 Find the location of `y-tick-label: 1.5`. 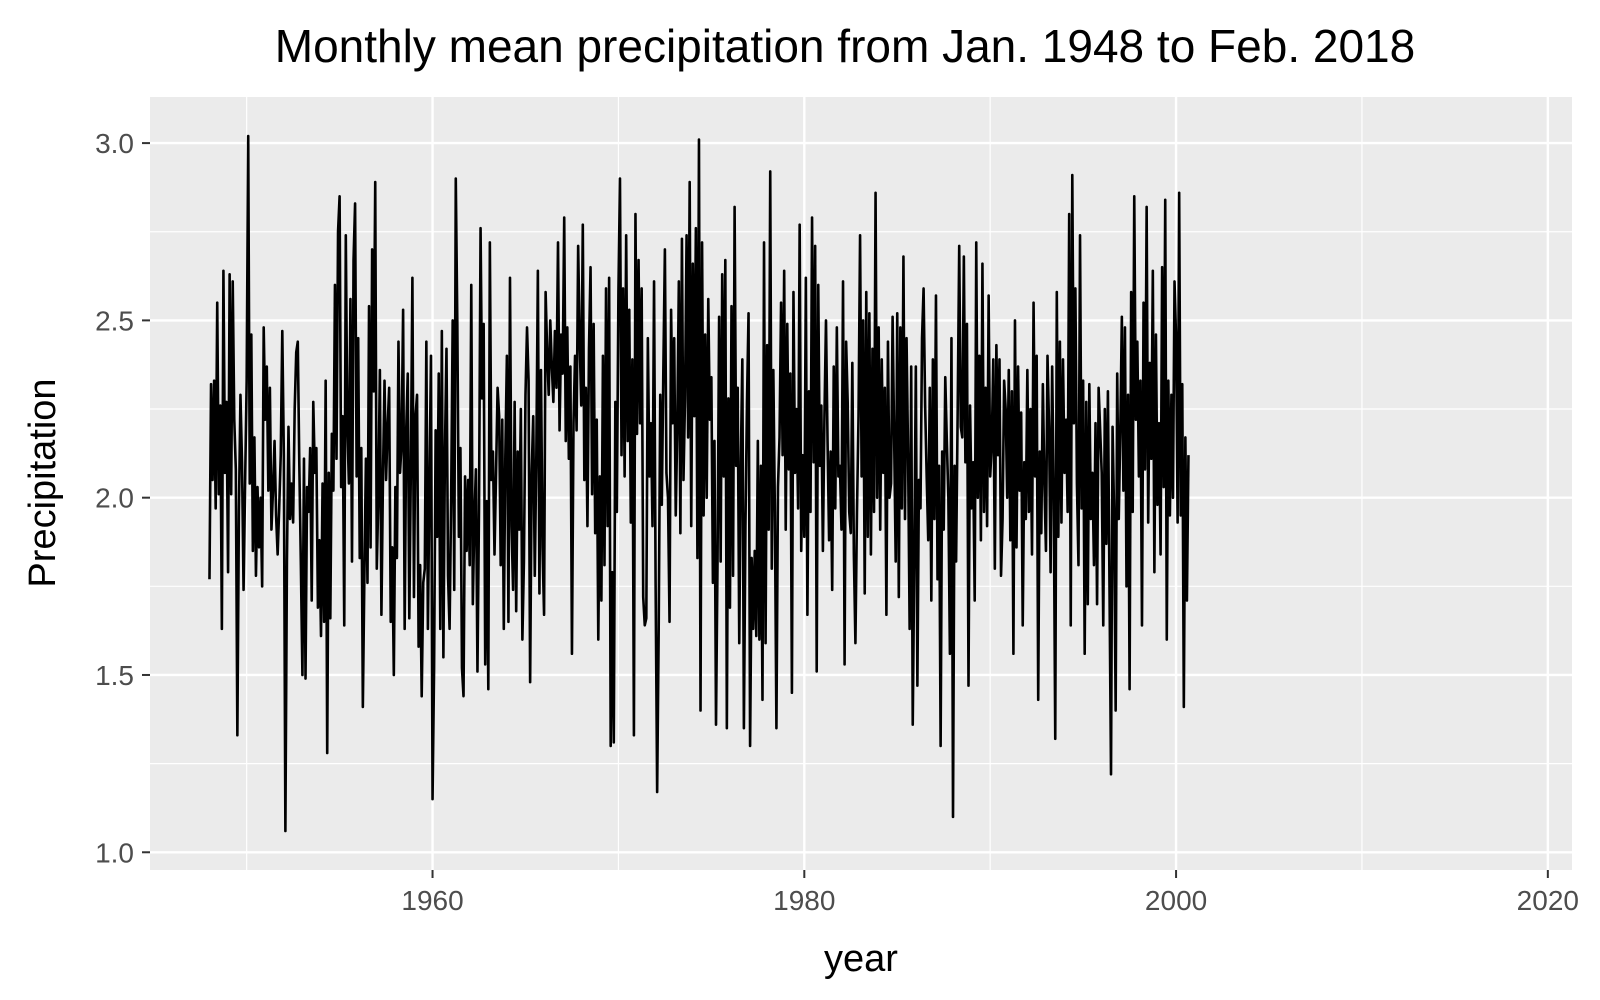

y-tick-label: 1.5 is located at coordinates (114, 675).